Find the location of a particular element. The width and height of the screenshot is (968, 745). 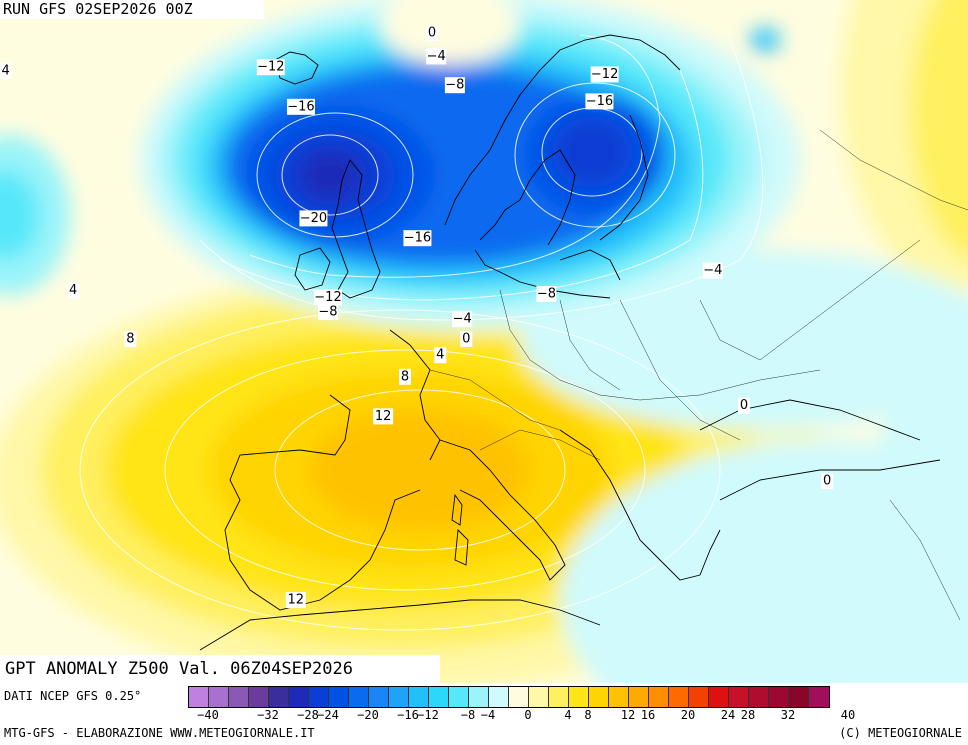

svg-text: 12 is located at coordinates (295, 600).